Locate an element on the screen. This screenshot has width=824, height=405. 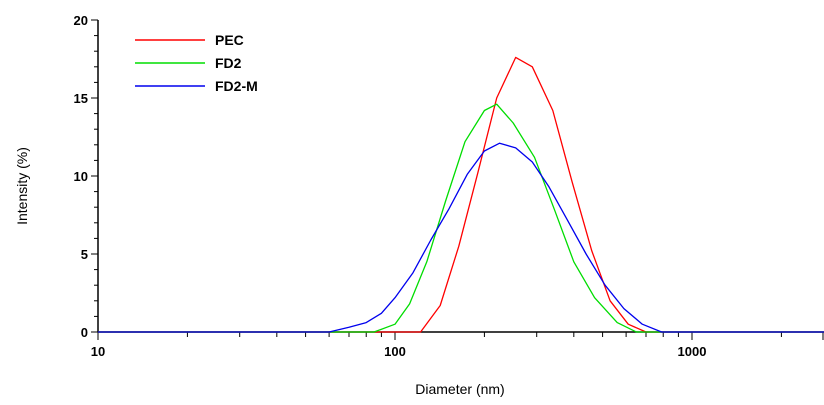
legend-label: PEC is located at coordinates (229, 40).